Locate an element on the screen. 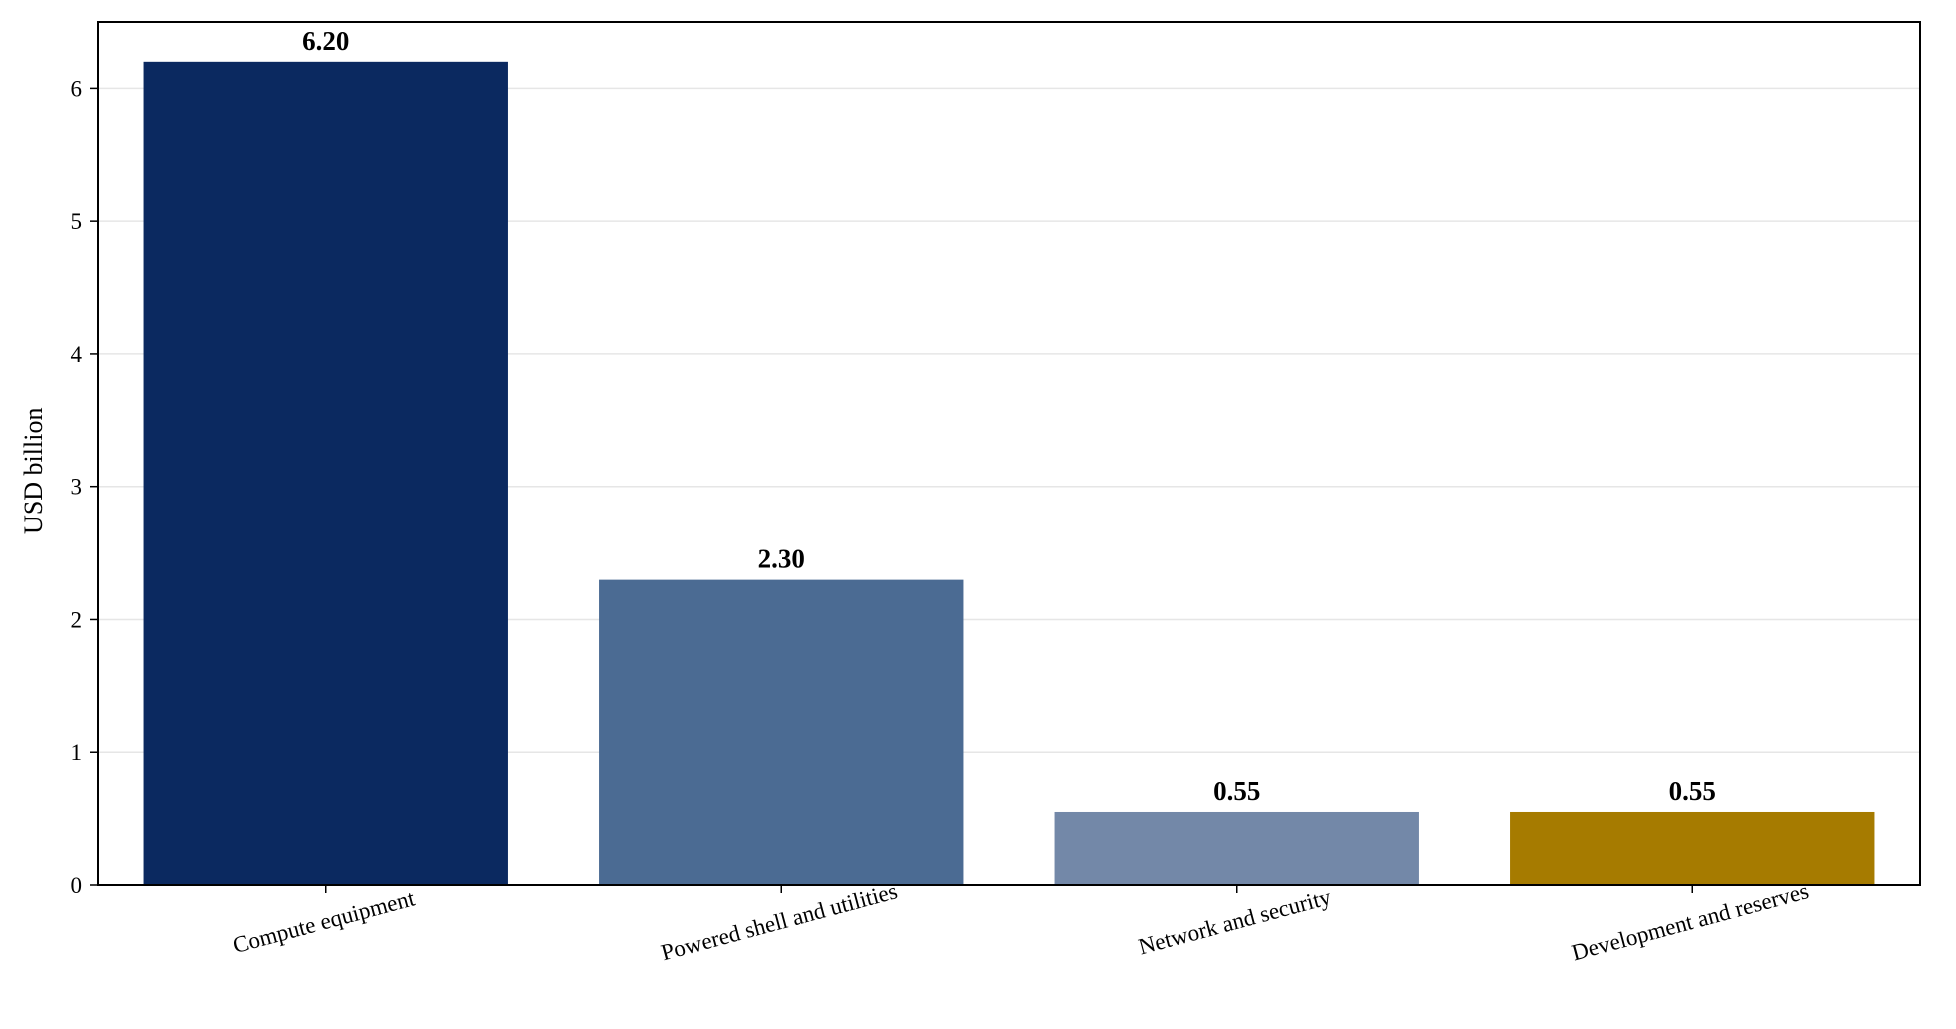  x-tick-label: Compute equipment is located at coordinates (324, 921).